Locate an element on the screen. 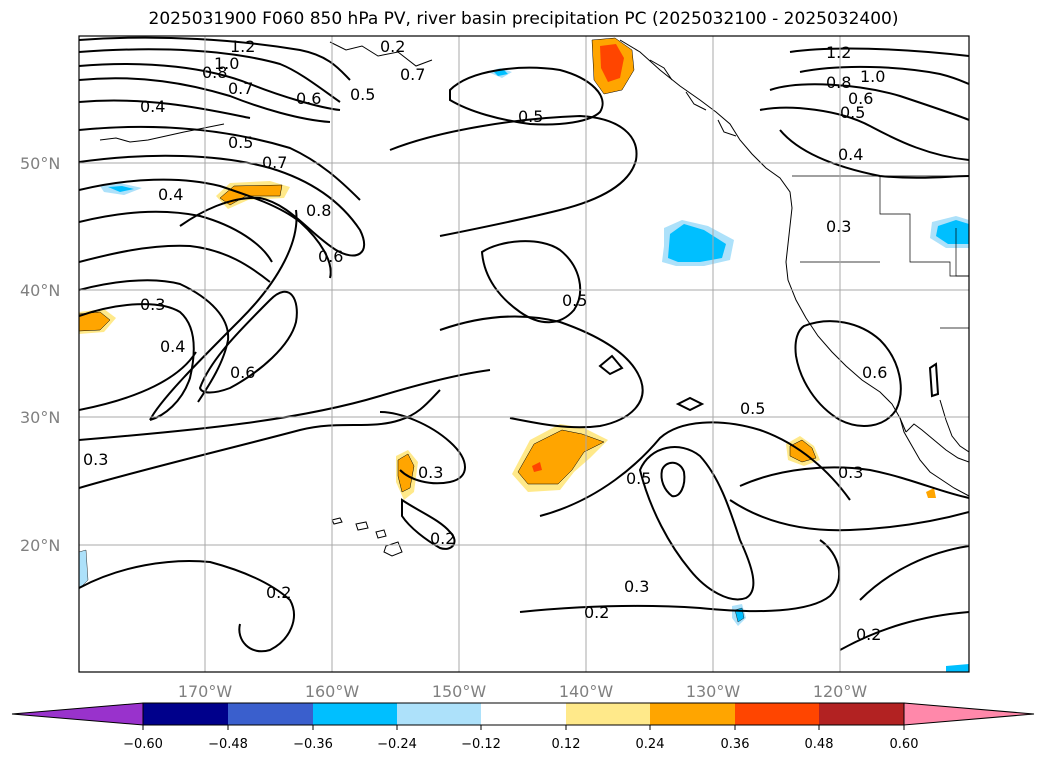 The height and width of the screenshot is (765, 1047). colorbar-tick-label: 0.24 is located at coordinates (650, 744).